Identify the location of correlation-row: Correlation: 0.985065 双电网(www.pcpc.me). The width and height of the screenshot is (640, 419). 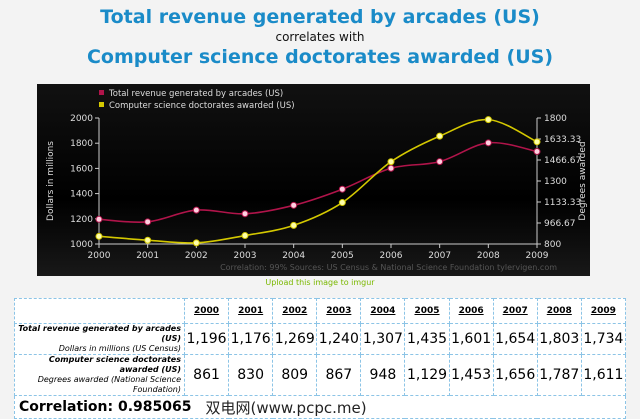
(320, 407).